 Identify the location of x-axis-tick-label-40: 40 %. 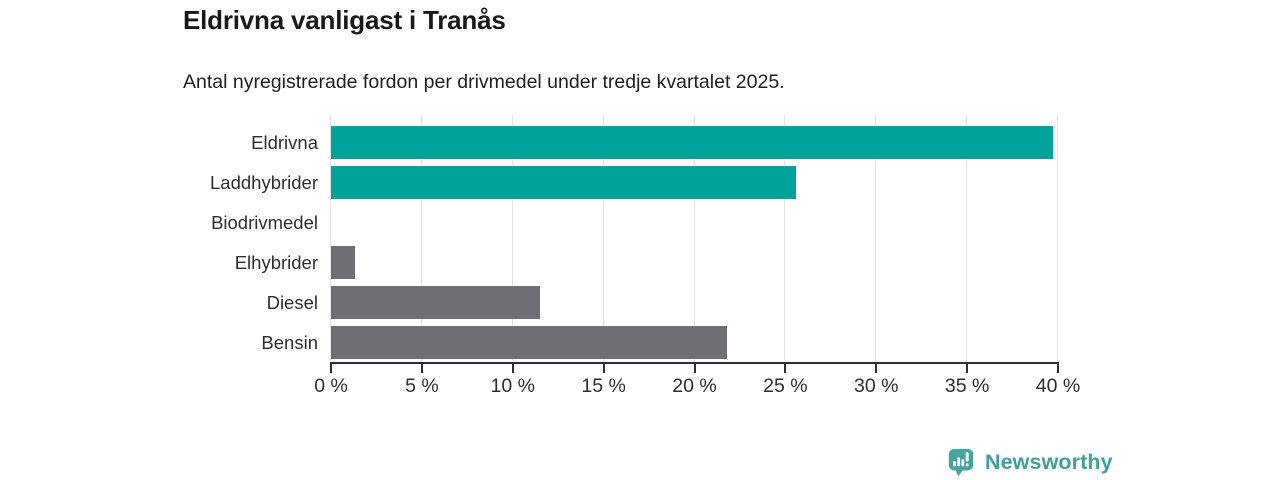
(1058, 386).